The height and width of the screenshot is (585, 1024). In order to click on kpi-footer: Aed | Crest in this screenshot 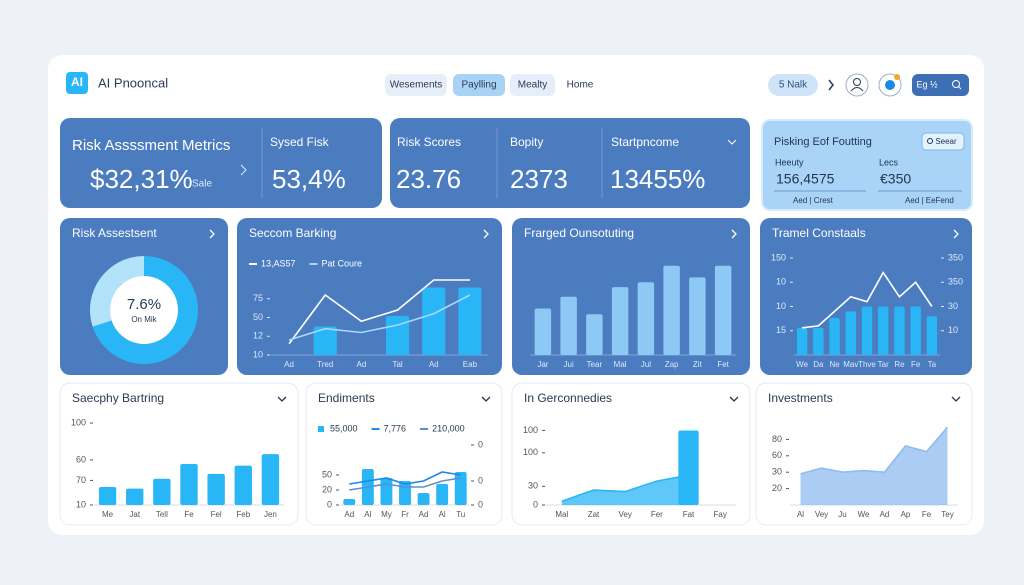, I will do `click(813, 200)`.